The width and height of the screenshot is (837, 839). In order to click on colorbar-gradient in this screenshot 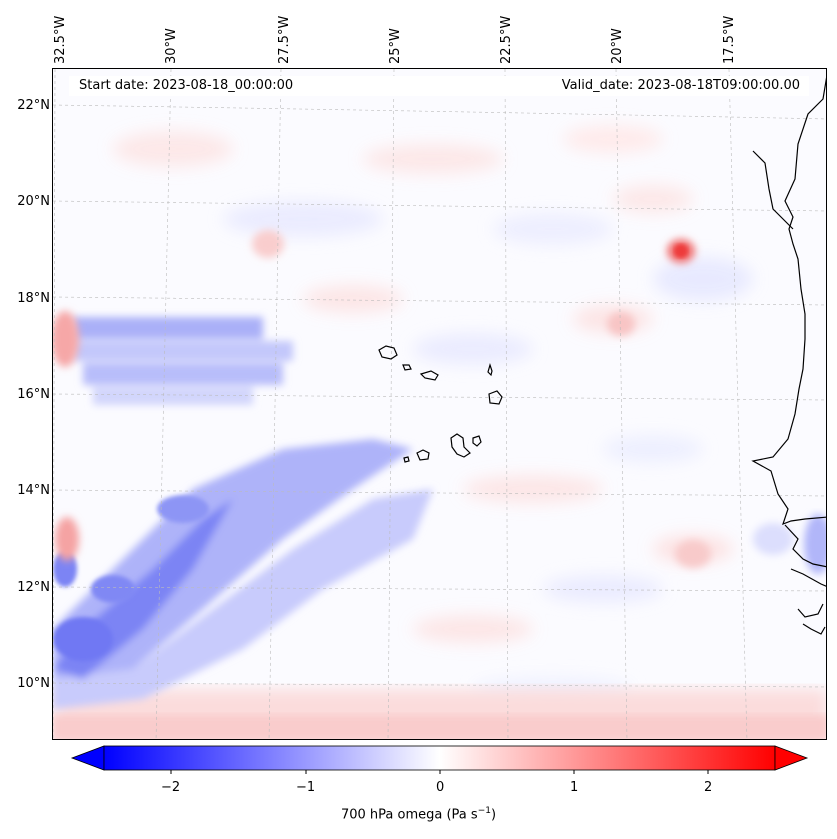, I will do `click(439, 758)`.